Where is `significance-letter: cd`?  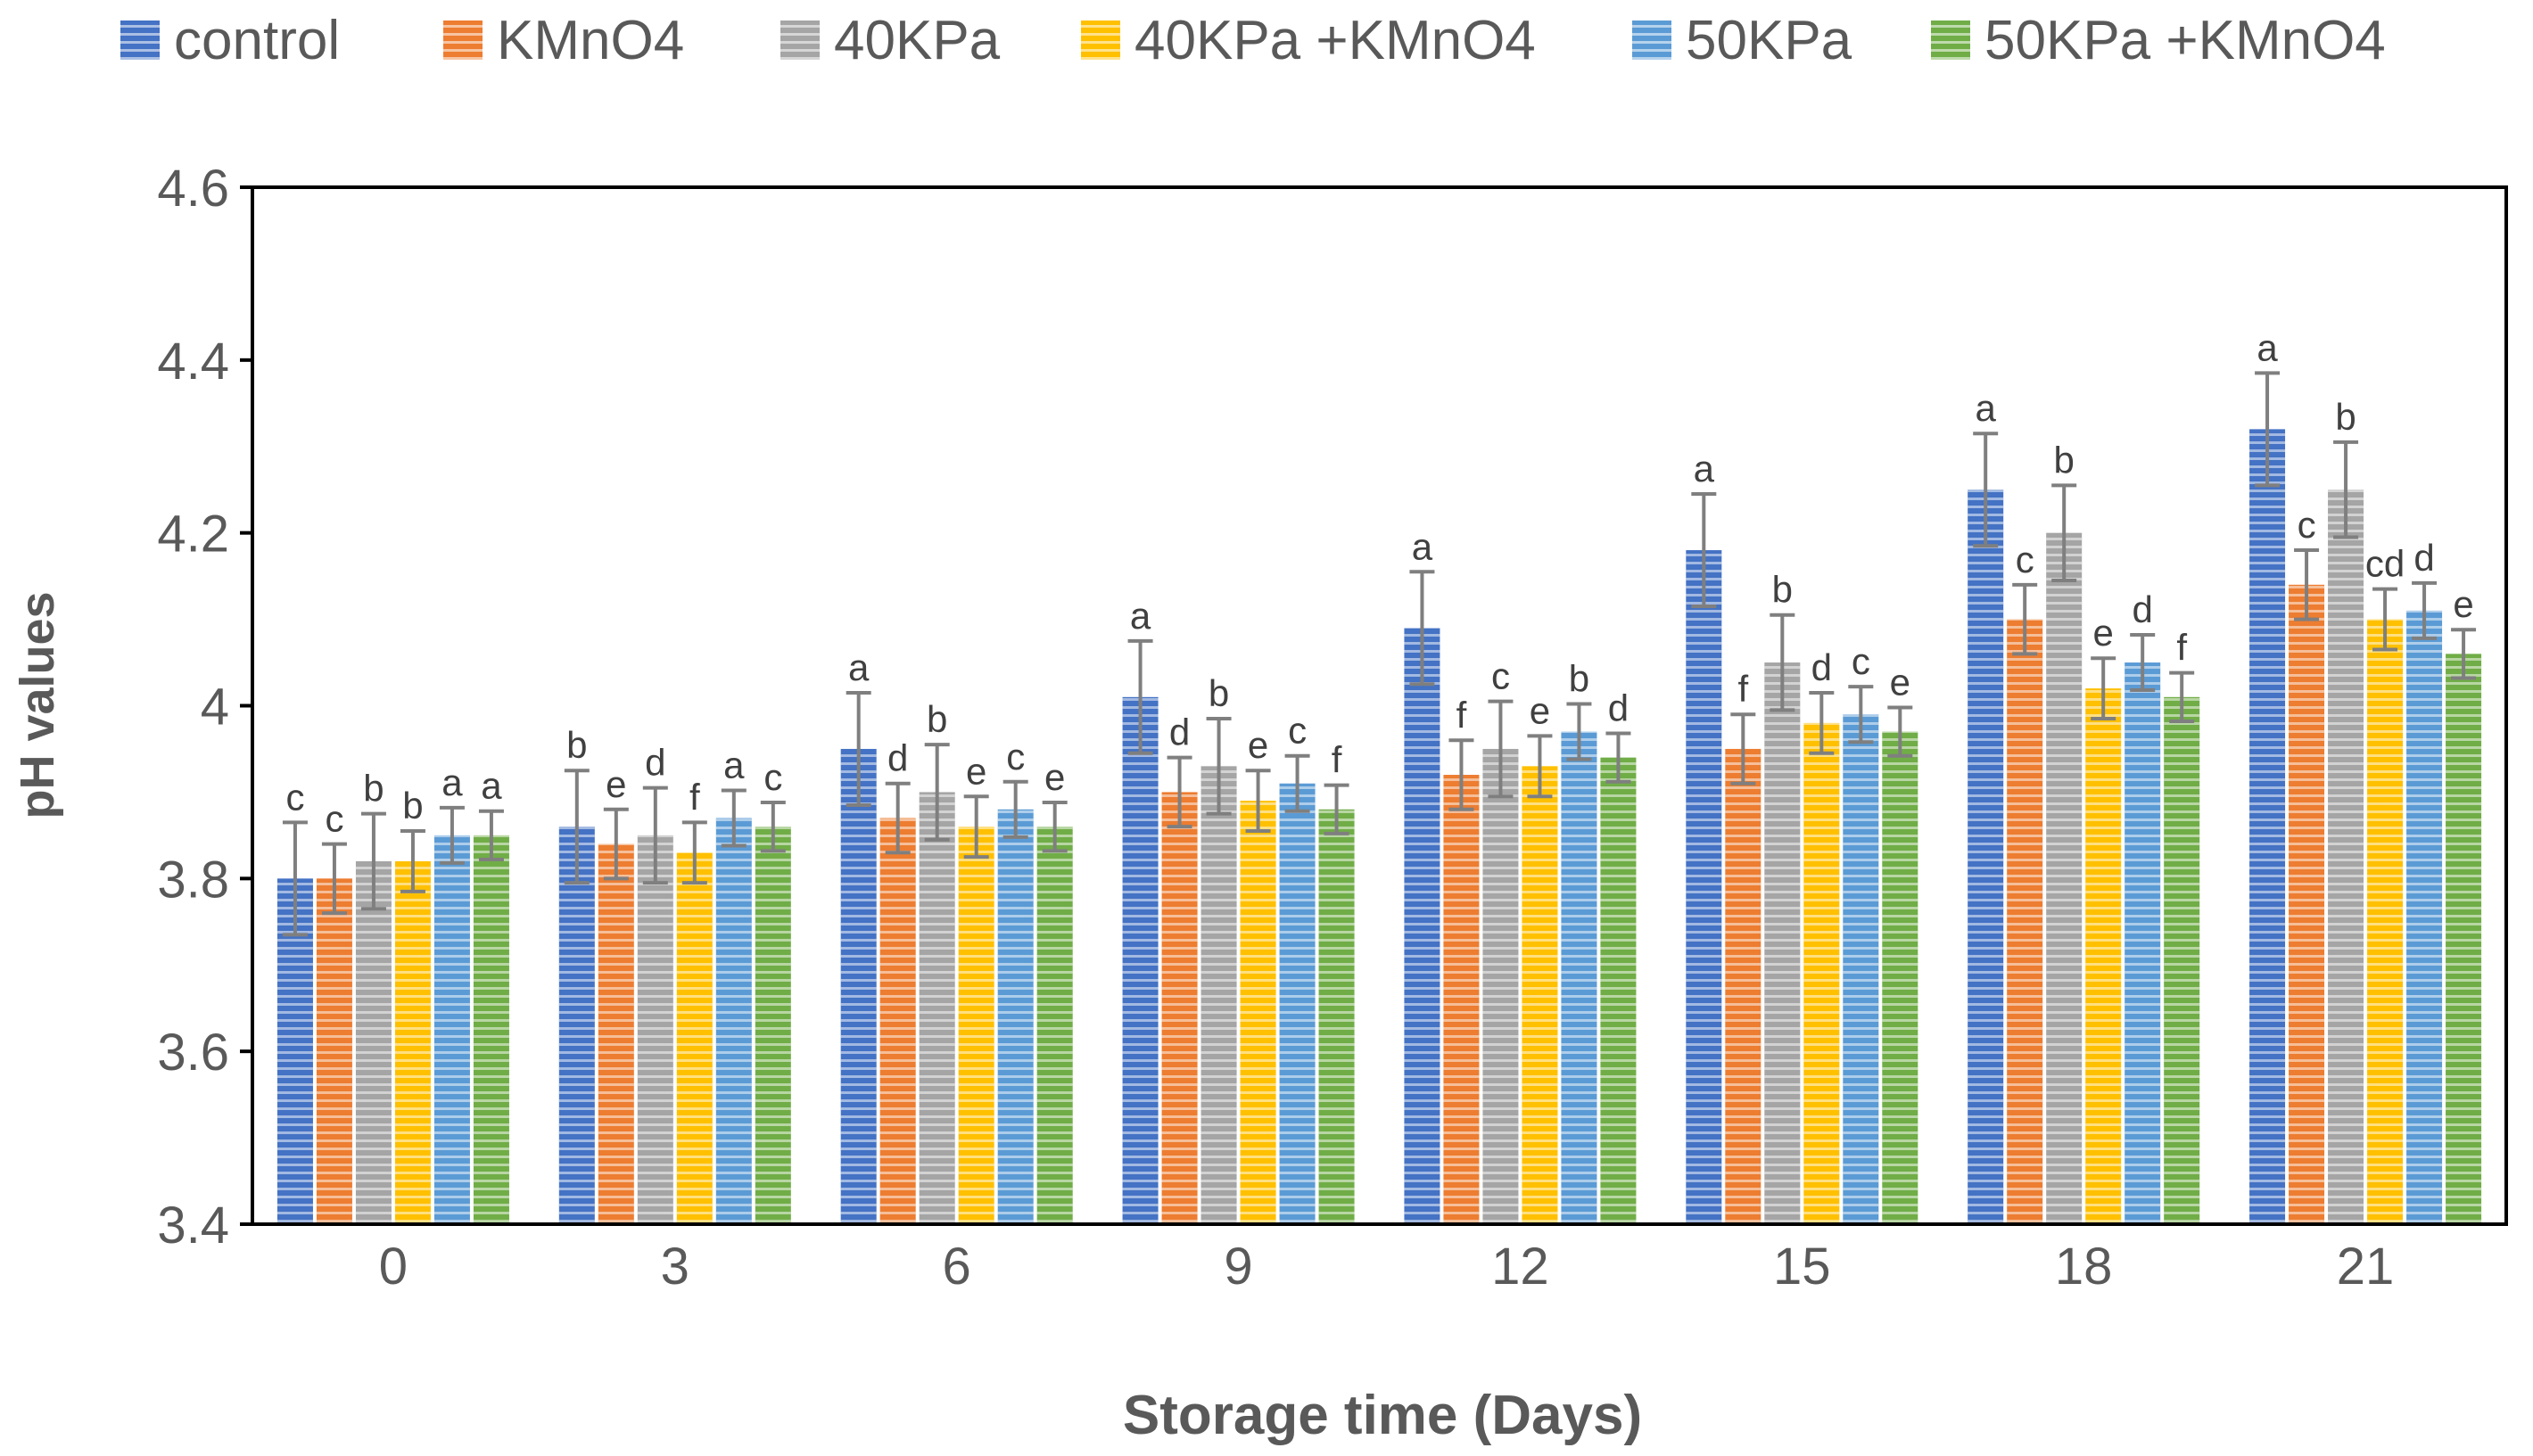
significance-letter: cd is located at coordinates (2385, 564).